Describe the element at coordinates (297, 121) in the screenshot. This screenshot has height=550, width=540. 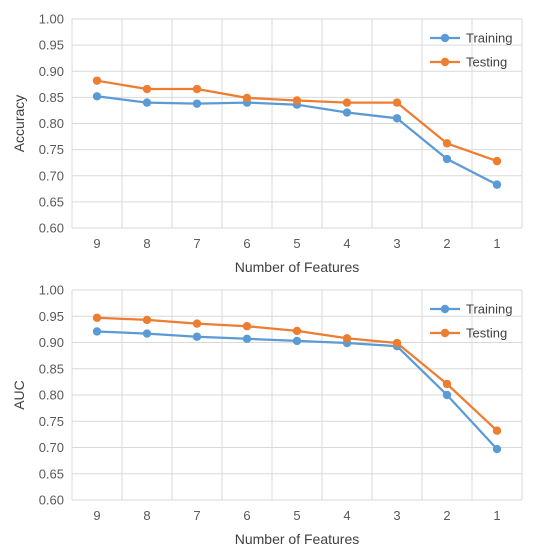
I see `series-line-testing` at that location.